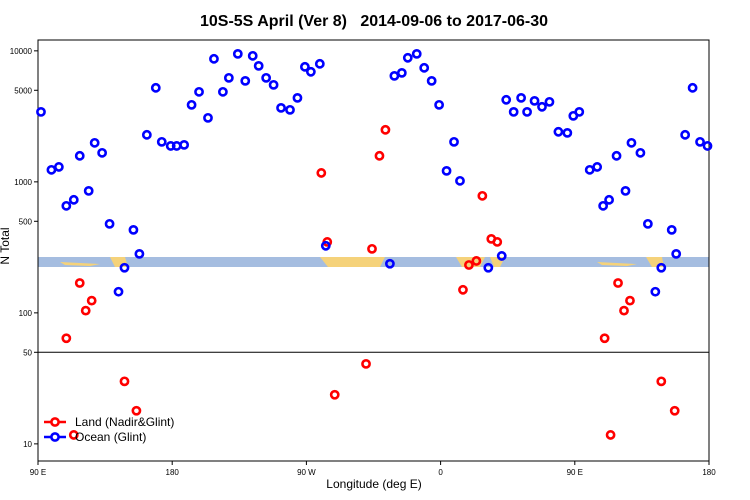 This screenshot has height=500, width=750. Describe the element at coordinates (110, 437) in the screenshot. I see `legend-label: Ocean (Glint)` at that location.